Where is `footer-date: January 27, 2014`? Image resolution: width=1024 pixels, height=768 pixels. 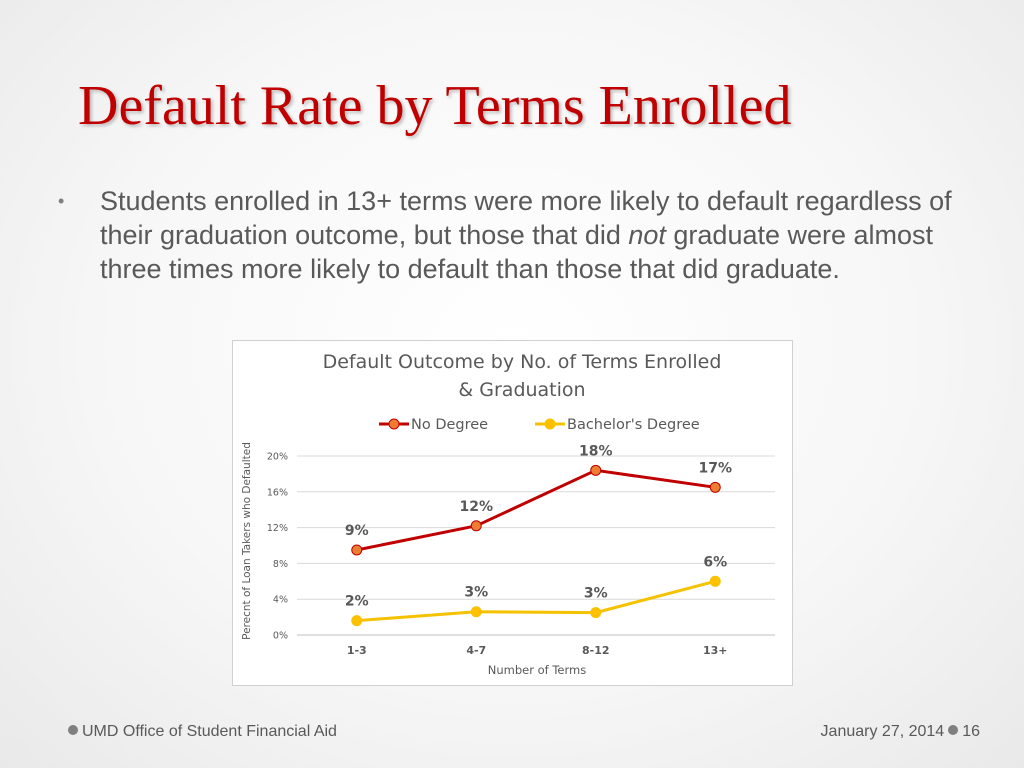 footer-date: January 27, 2014 is located at coordinates (882, 731).